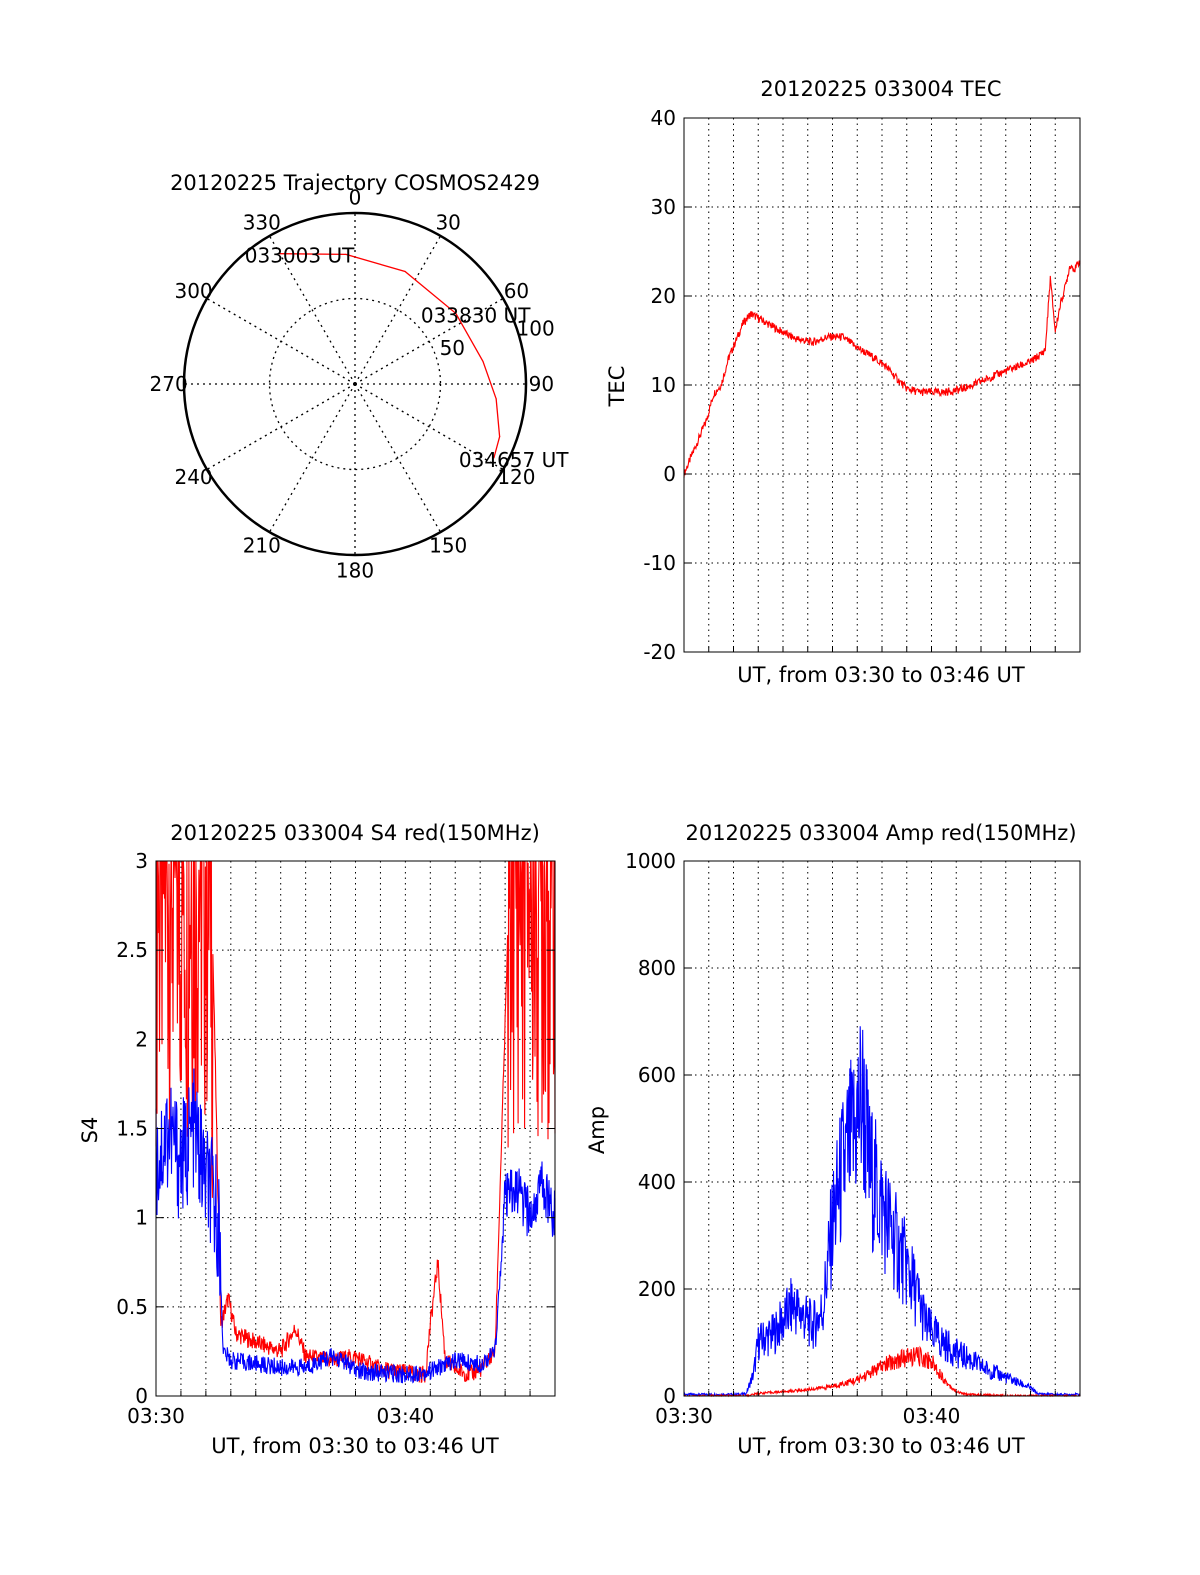  I want to click on polar-azimuth-label: 210, so click(262, 545).